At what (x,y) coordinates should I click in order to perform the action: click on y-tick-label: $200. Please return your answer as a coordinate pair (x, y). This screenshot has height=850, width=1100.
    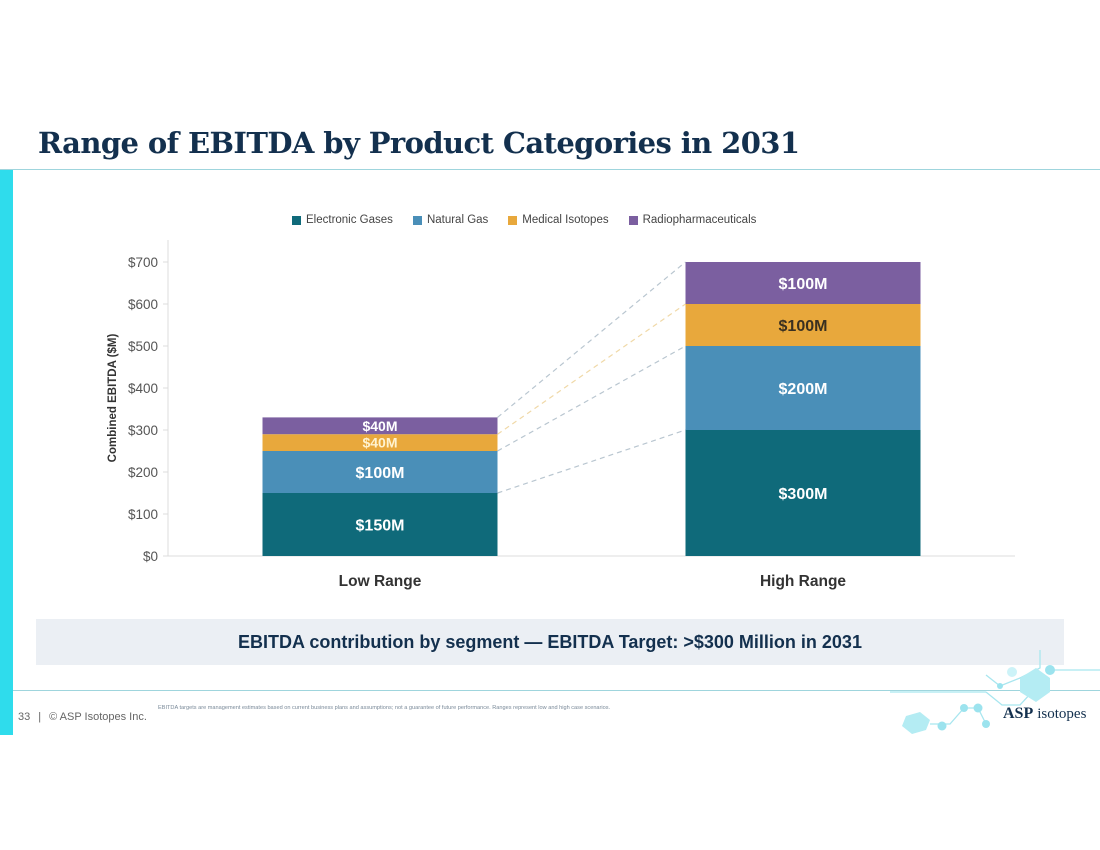
    Looking at the image, I should click on (143, 472).